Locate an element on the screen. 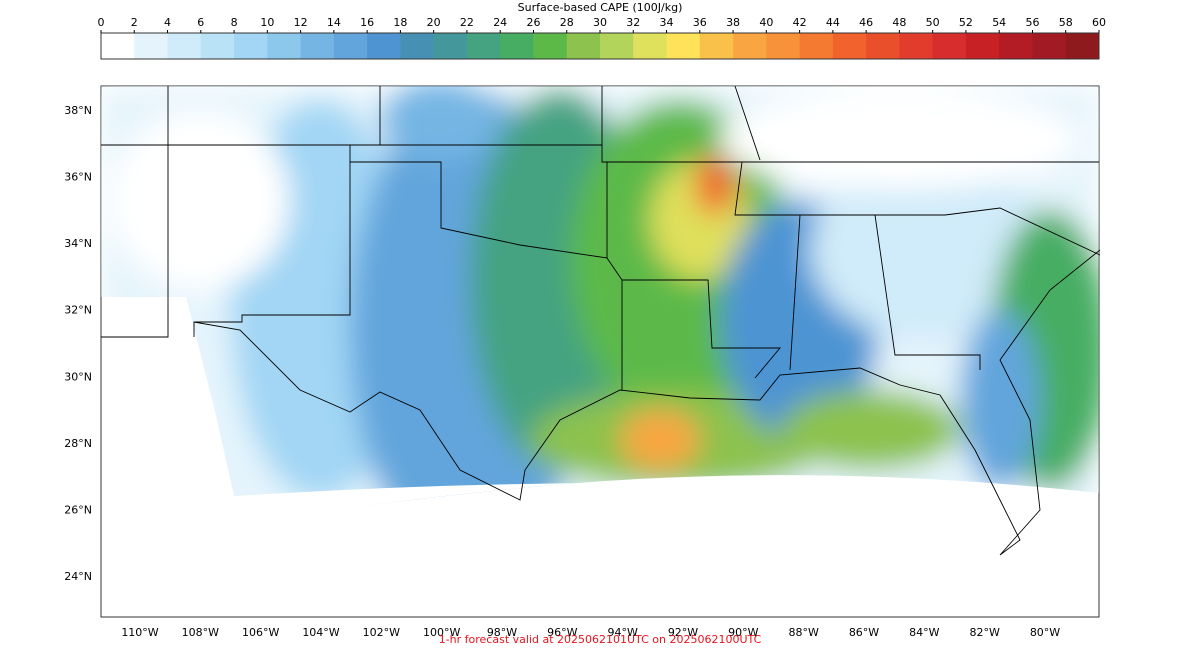 The width and height of the screenshot is (1200, 650). colorbar-tick-label: 50 is located at coordinates (933, 22).